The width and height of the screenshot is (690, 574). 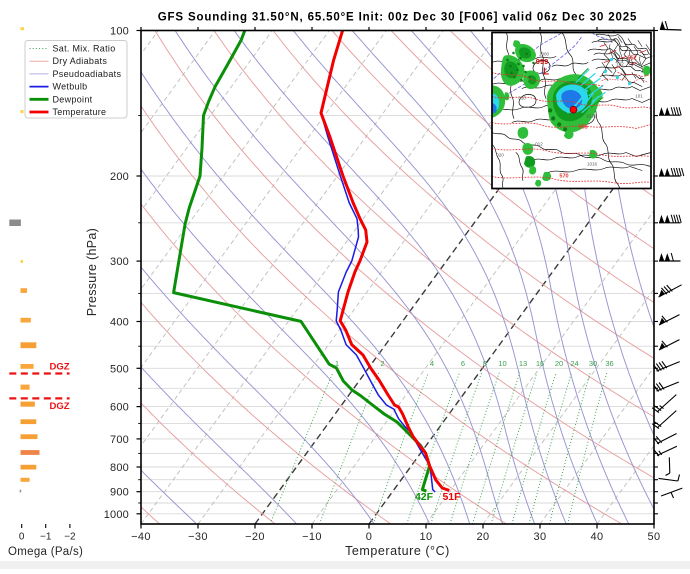 I want to click on svg-text: −10, so click(x=312, y=537).